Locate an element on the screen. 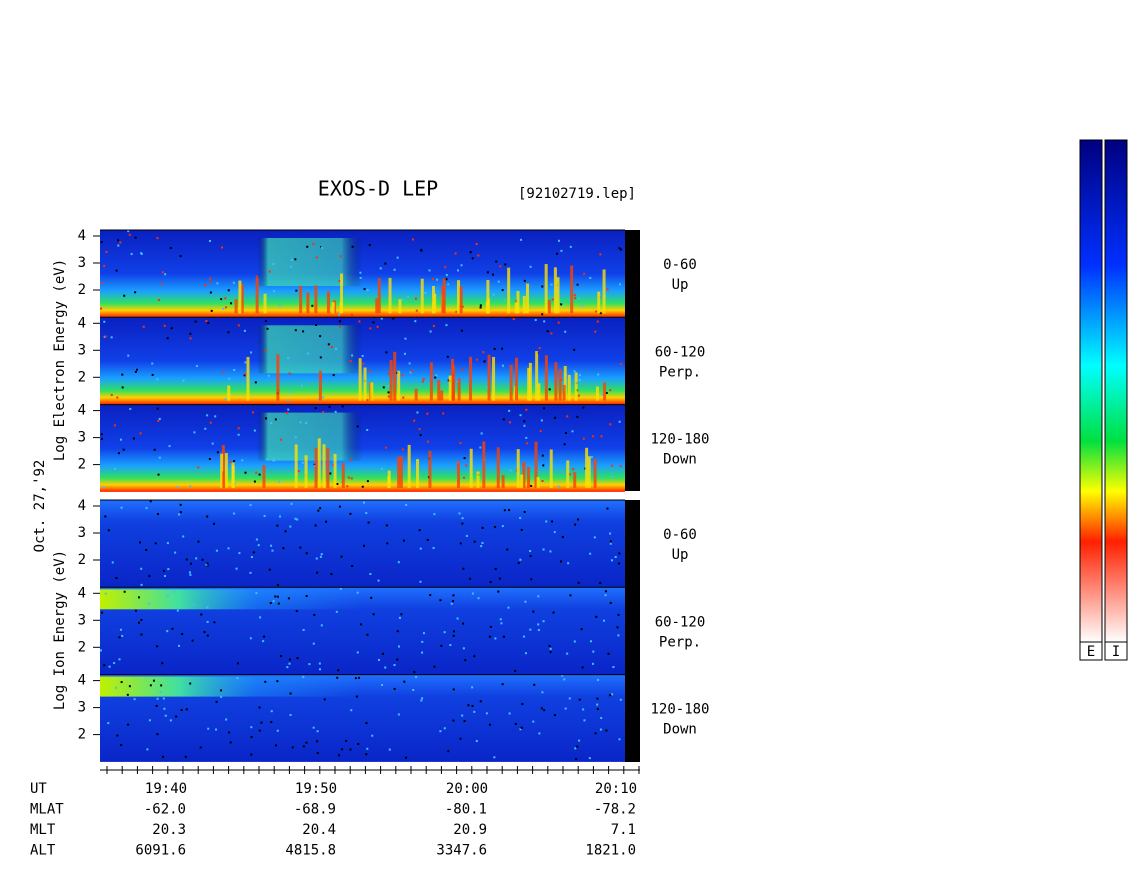 This screenshot has height=875, width=1130. panel-angle: 60-120 is located at coordinates (680, 352).